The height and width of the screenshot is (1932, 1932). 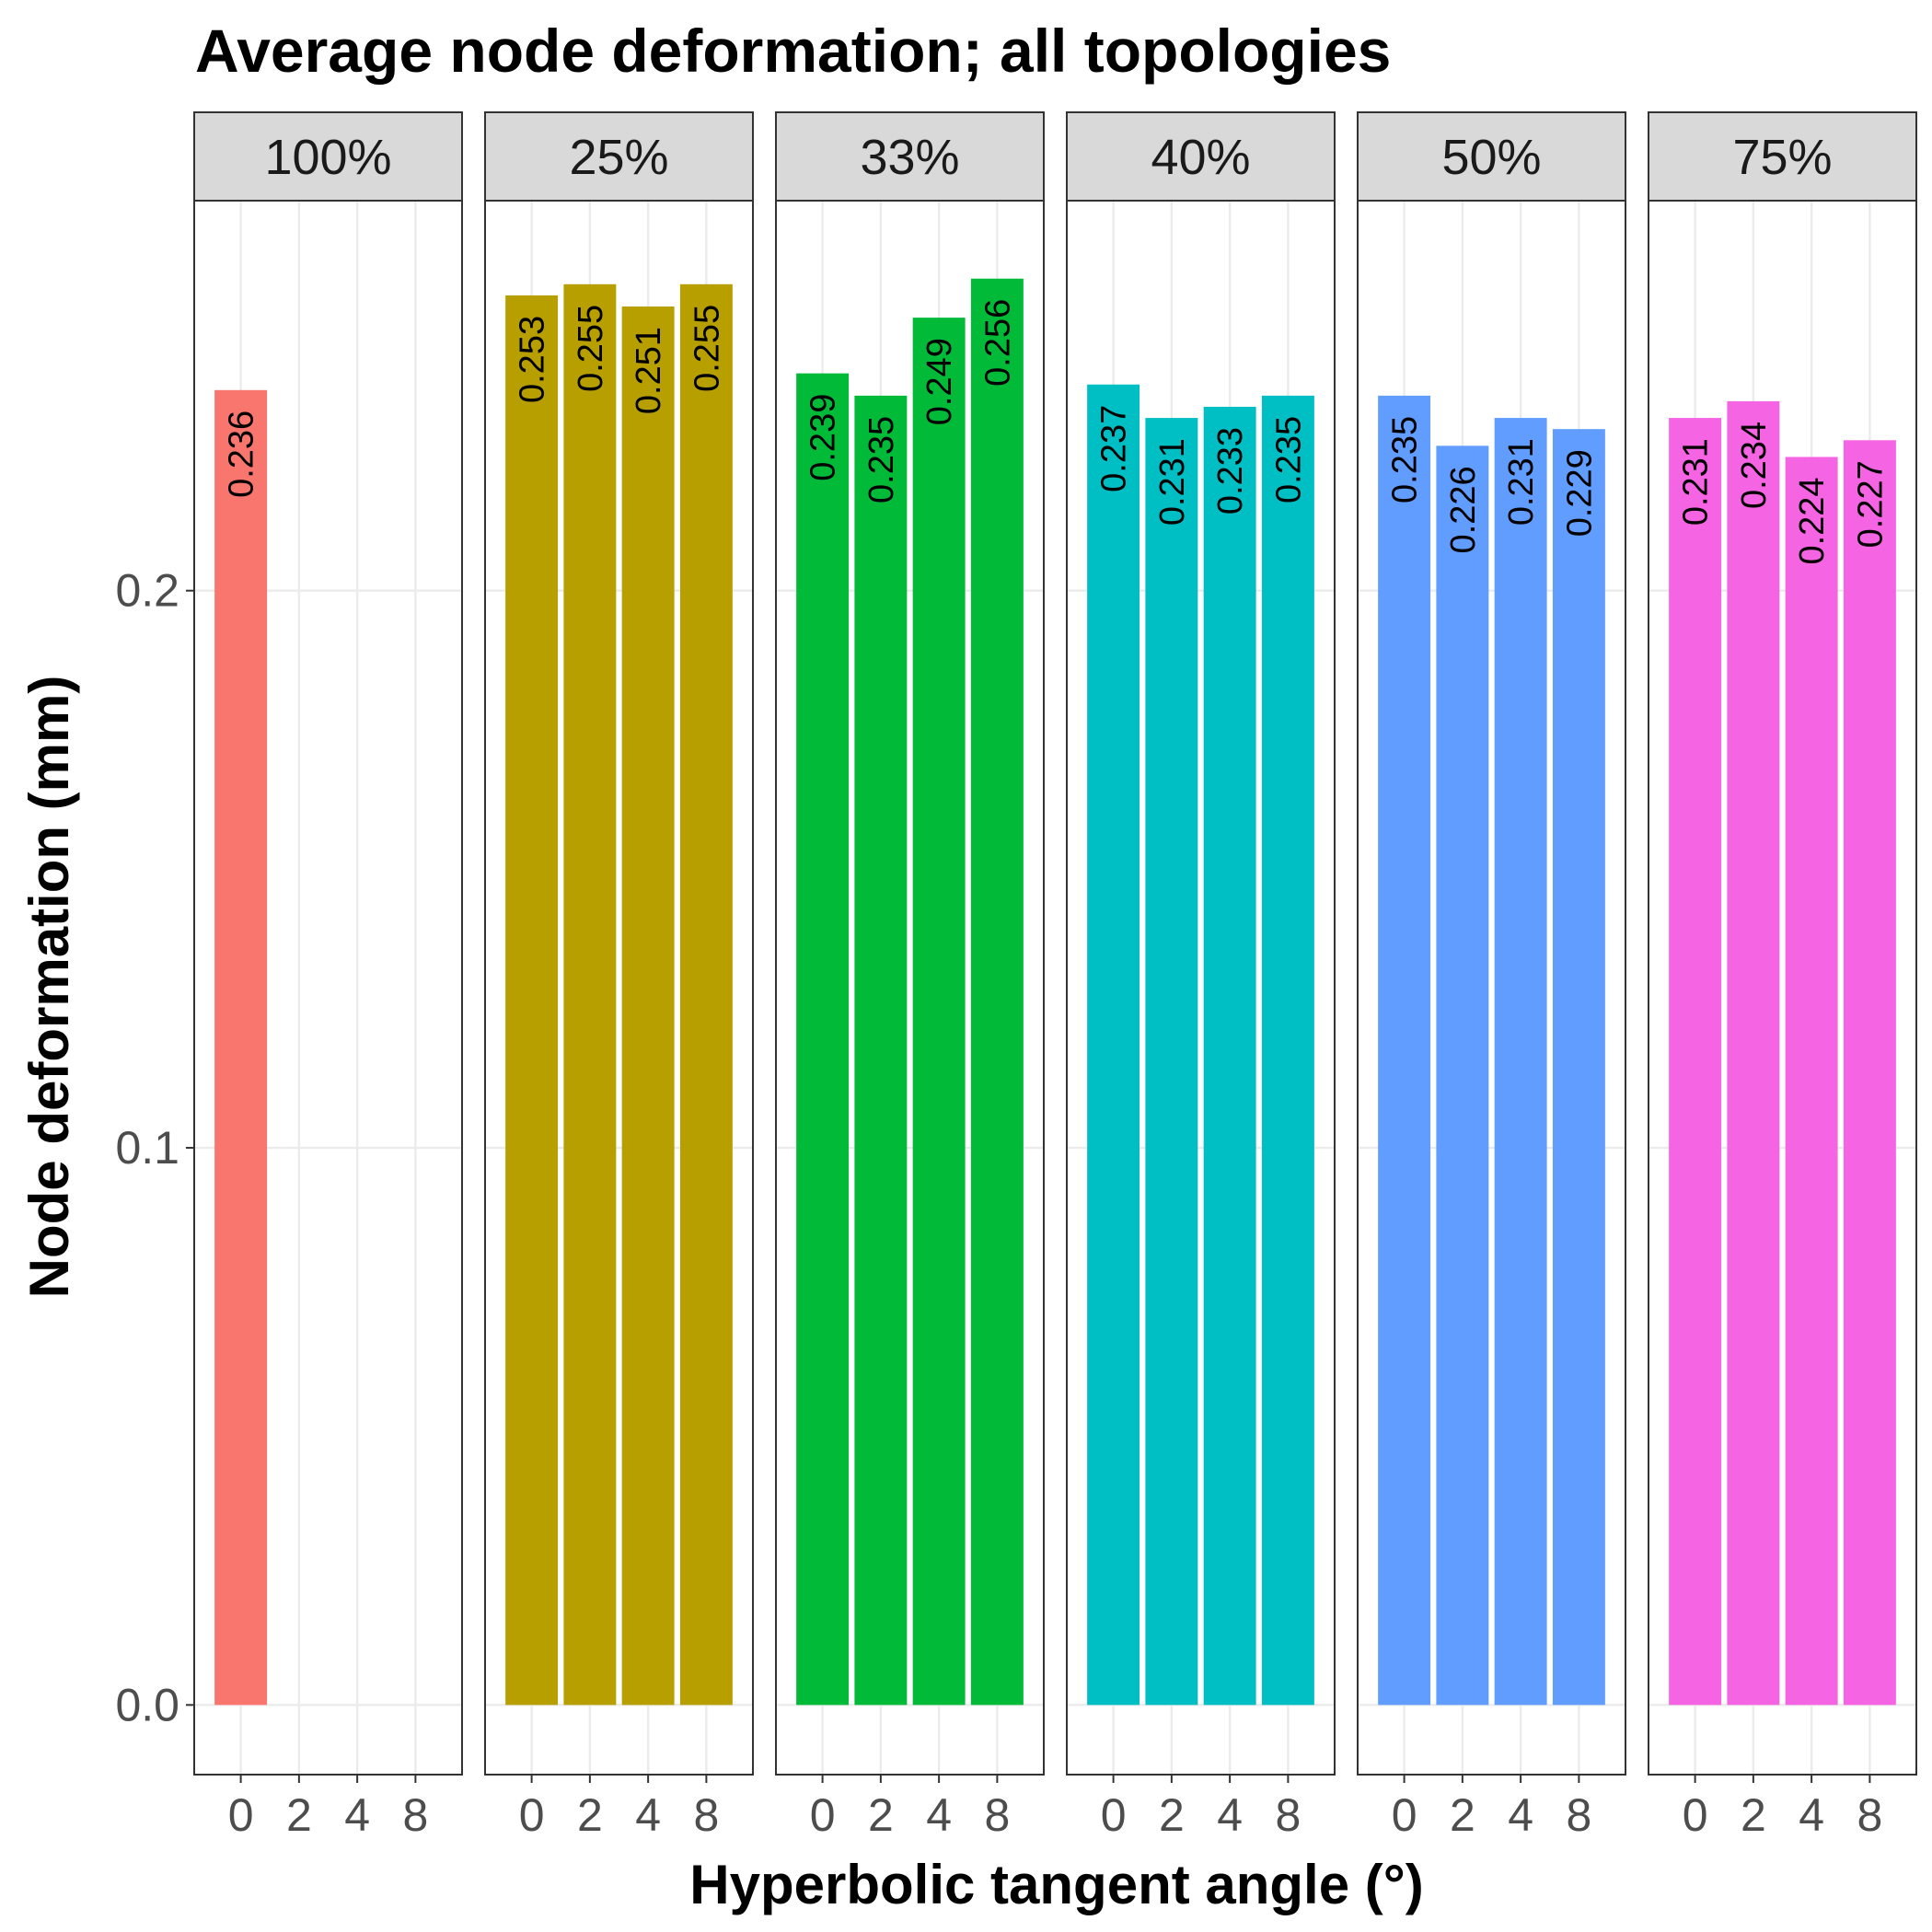 I want to click on bar-value-label: 0.237, so click(x=1115, y=449).